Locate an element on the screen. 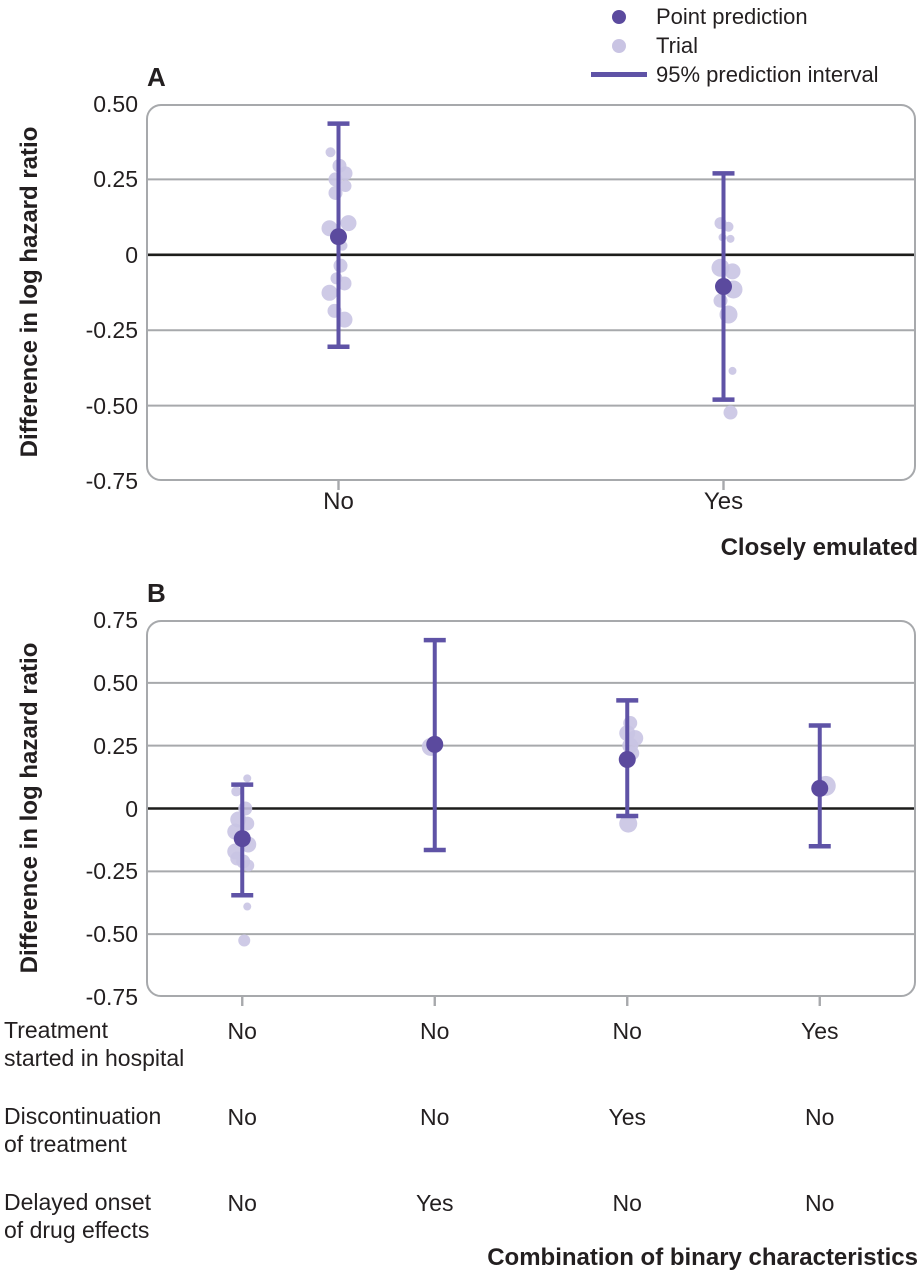 The height and width of the screenshot is (1280, 922). y-tick-label: 0.75 is located at coordinates (115, 620).